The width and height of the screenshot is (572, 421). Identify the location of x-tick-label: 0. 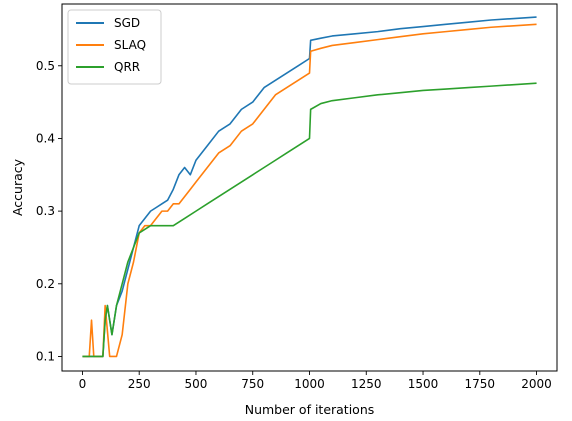
(83, 384).